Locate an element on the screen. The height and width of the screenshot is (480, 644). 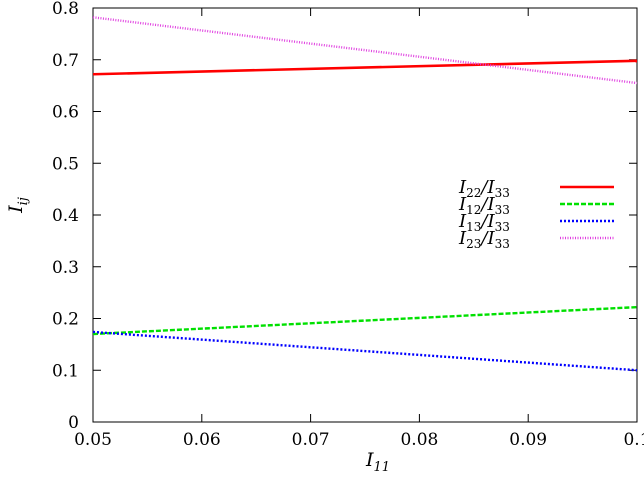
y-tick-label: 0.1 is located at coordinates (65, 371).